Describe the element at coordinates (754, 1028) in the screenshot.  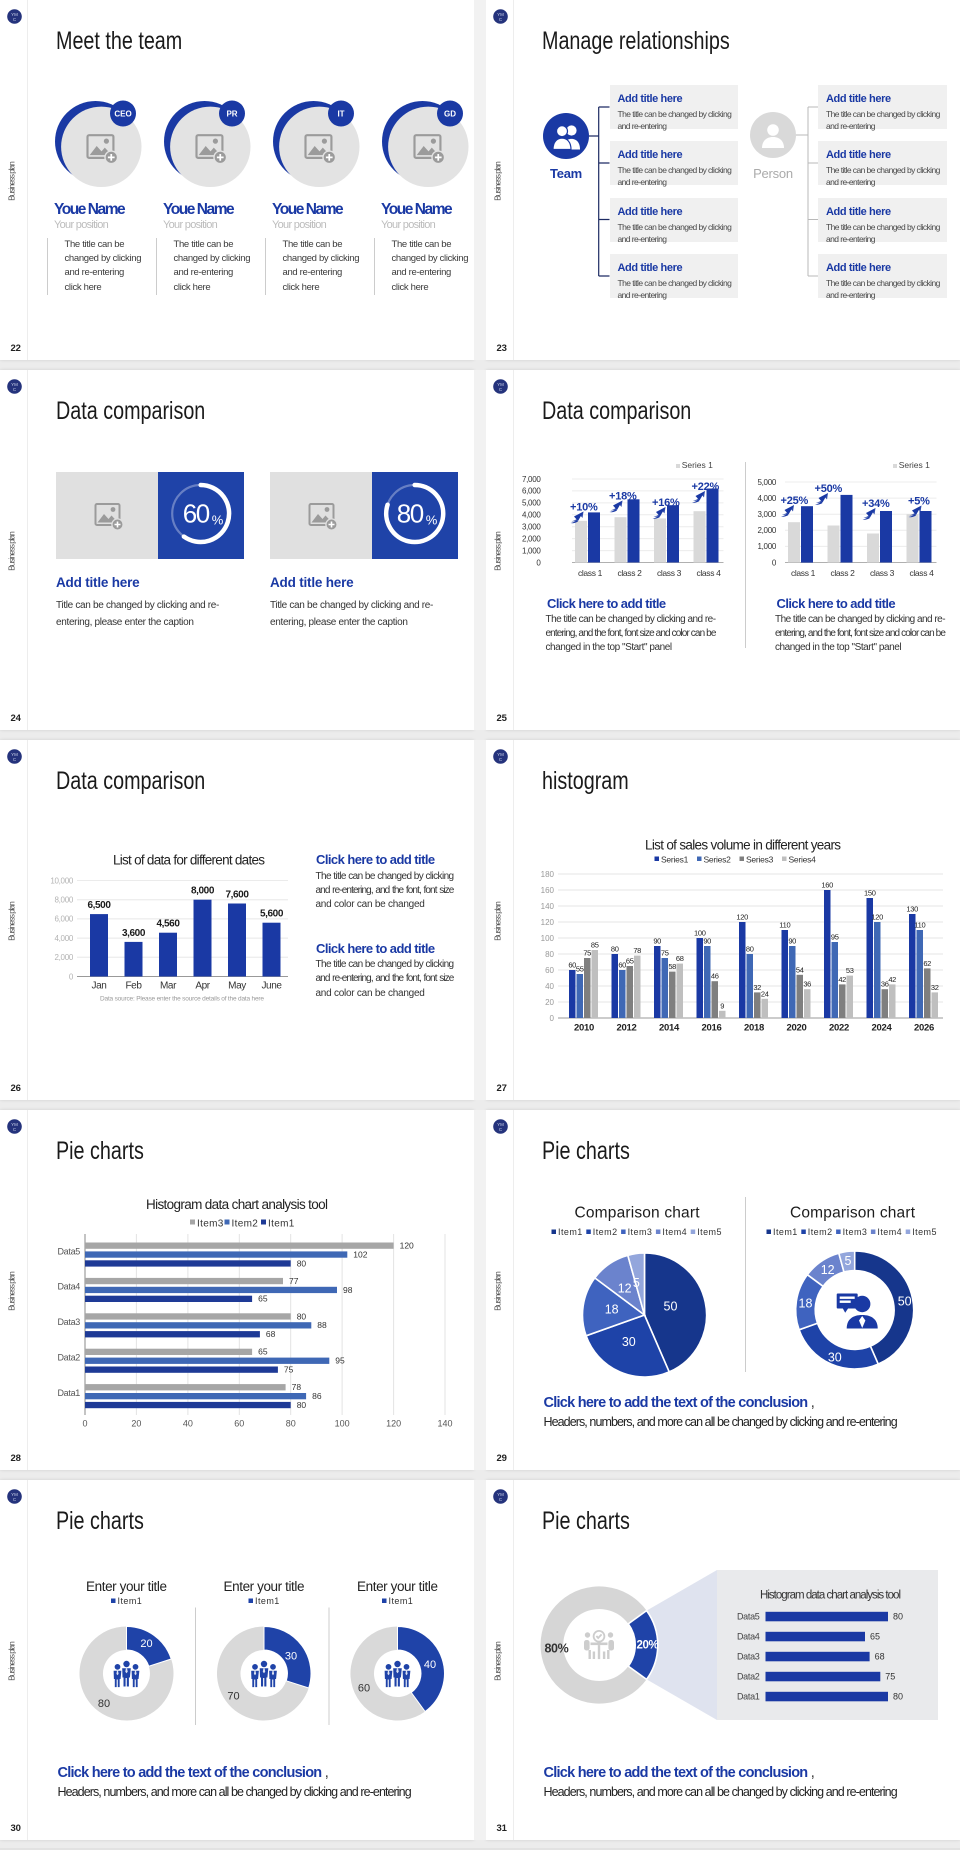
I see `svg-text: 2018` at that location.